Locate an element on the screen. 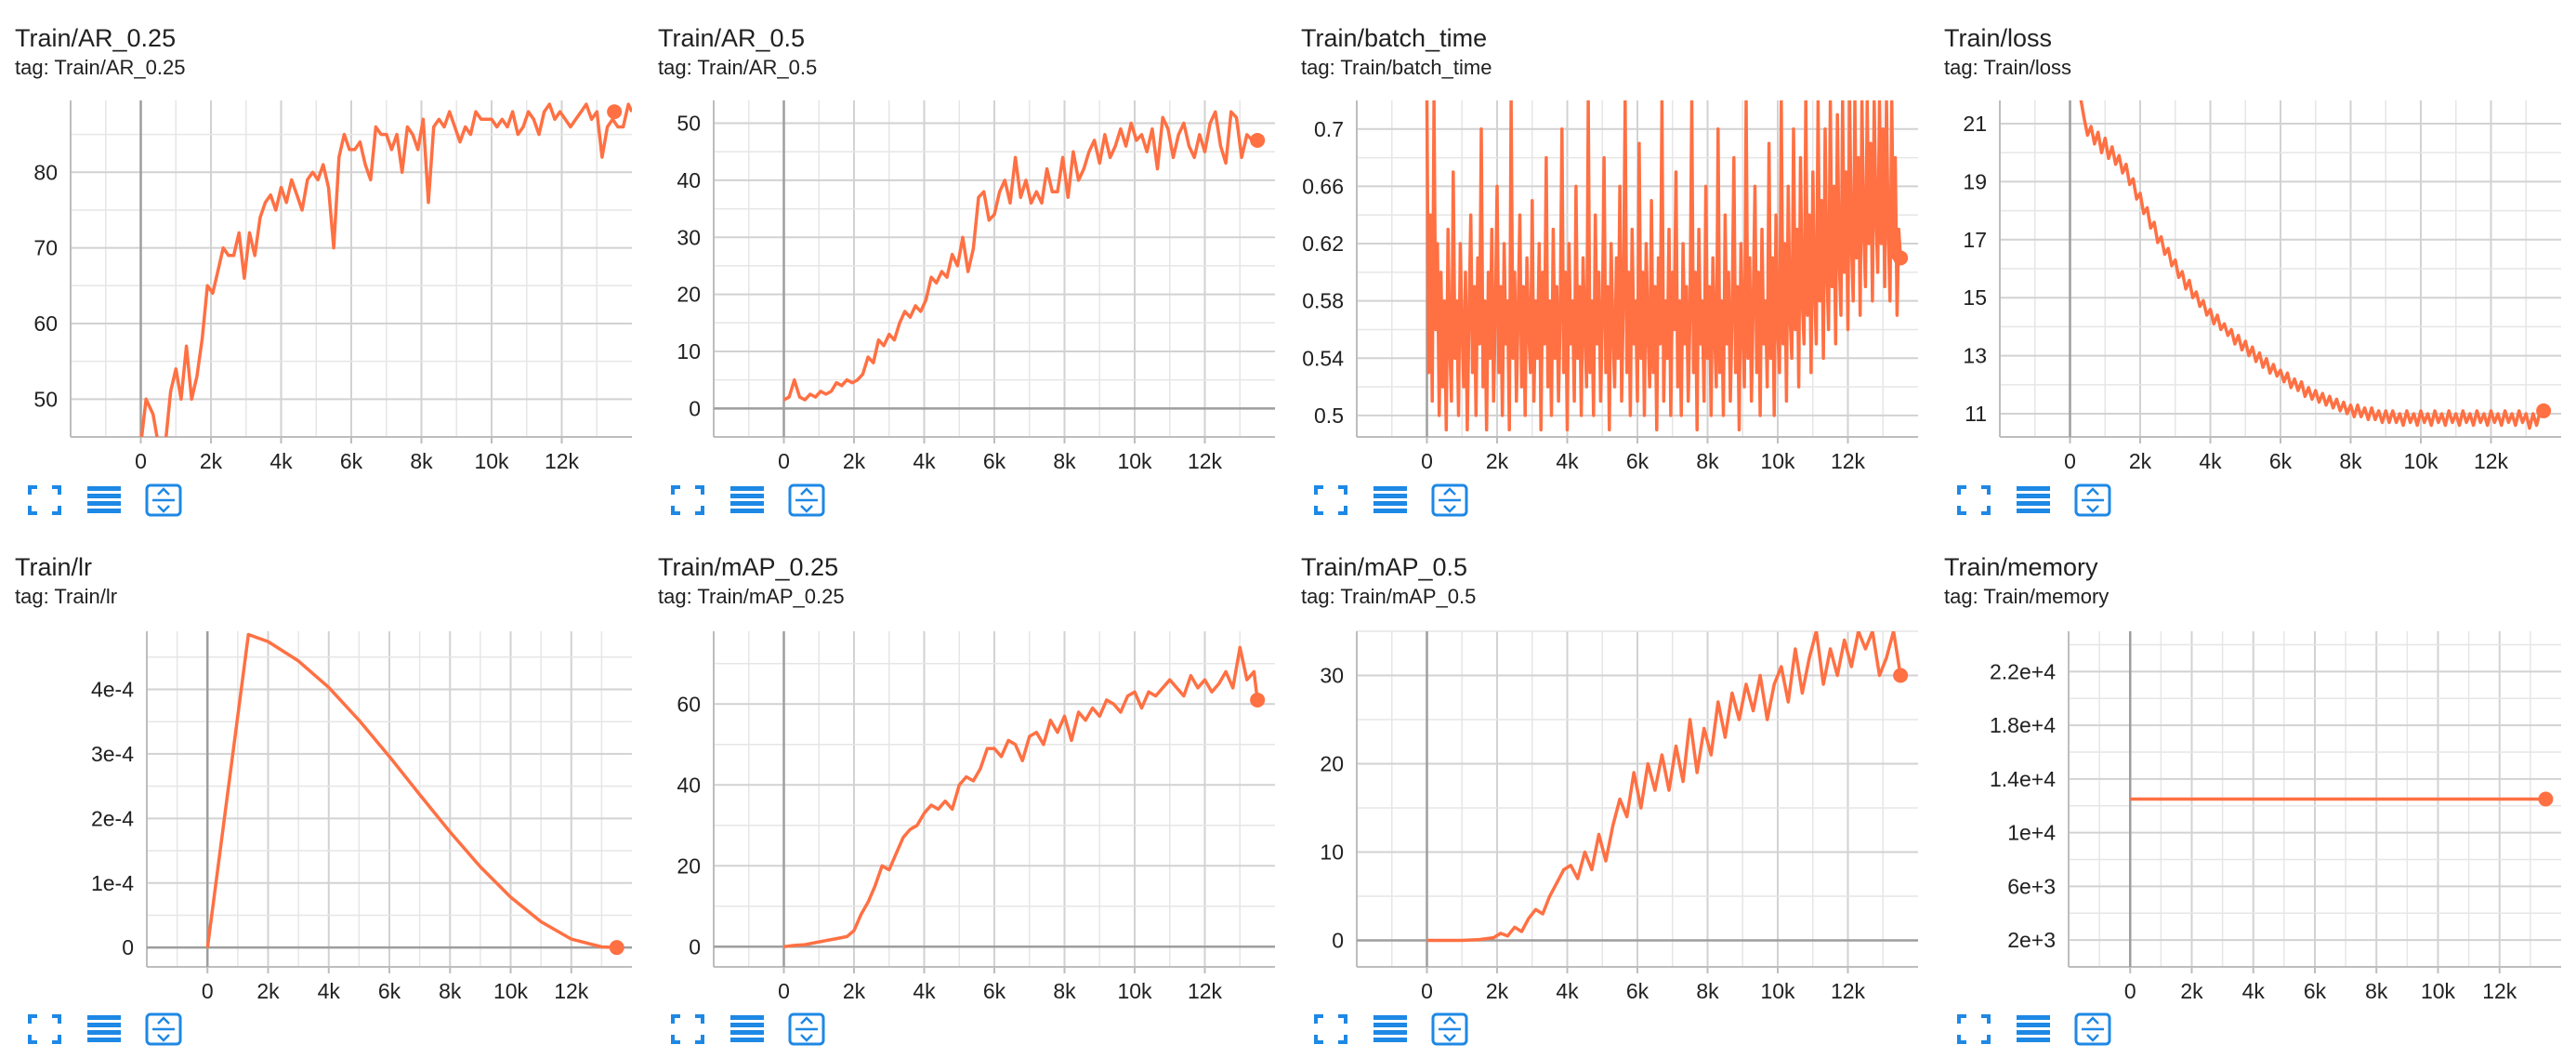 The image size is (2576, 1058). chart-tag: tag: Train/memory is located at coordinates (2026, 596).